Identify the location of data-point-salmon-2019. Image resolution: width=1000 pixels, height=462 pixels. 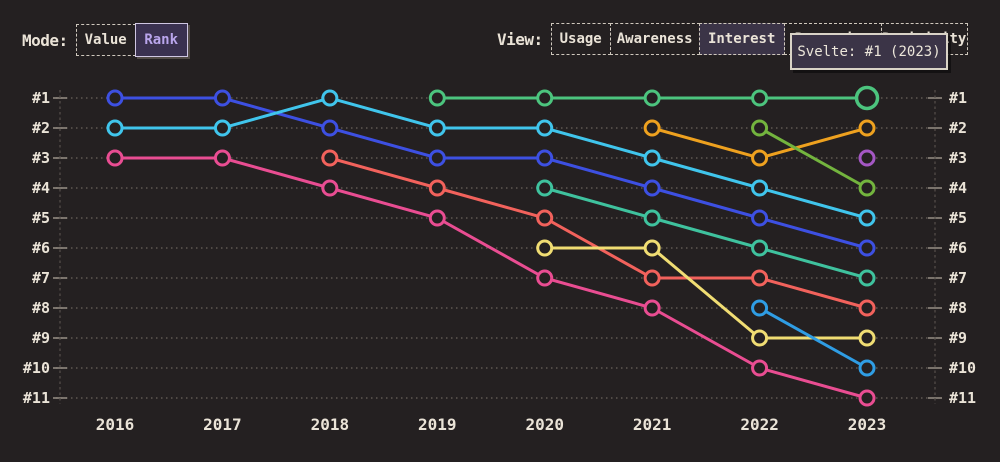
(437, 188).